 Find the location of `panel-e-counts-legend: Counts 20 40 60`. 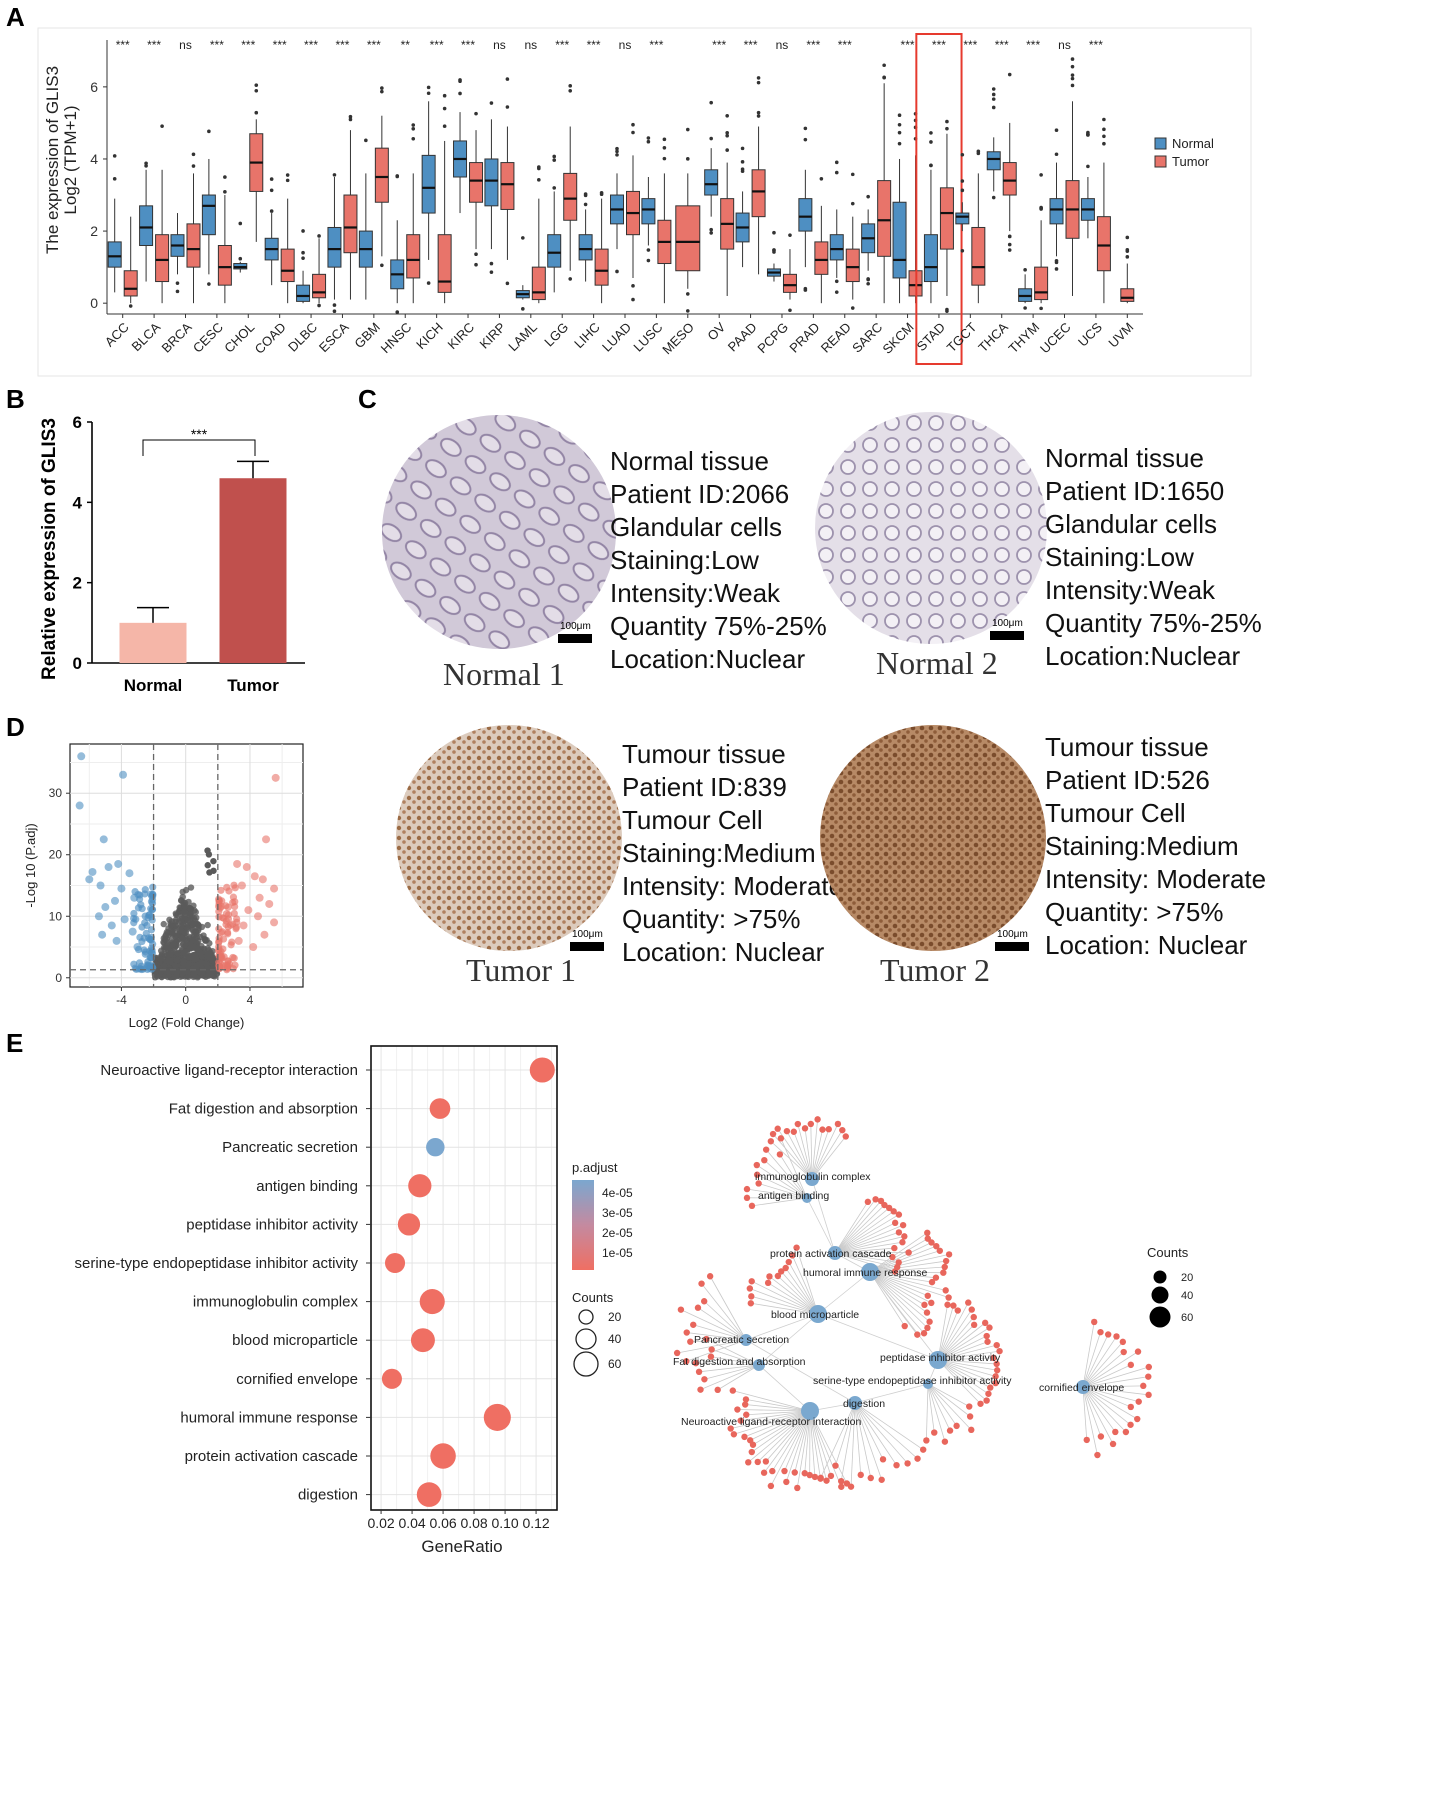

panel-e-counts-legend: Counts 20 40 60 is located at coordinates (597, 1333).